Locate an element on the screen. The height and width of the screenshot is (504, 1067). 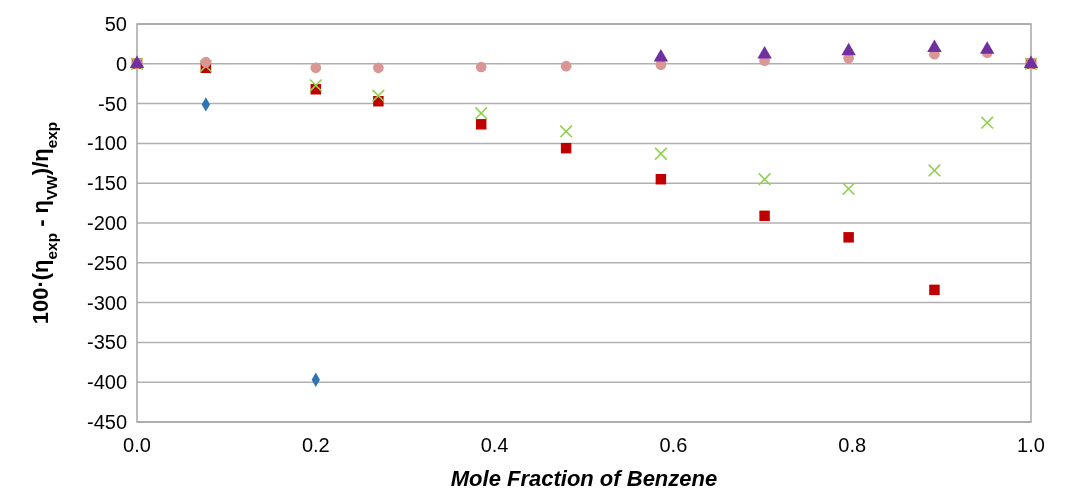
y-tick-label: -50 is located at coordinates (112, 103).